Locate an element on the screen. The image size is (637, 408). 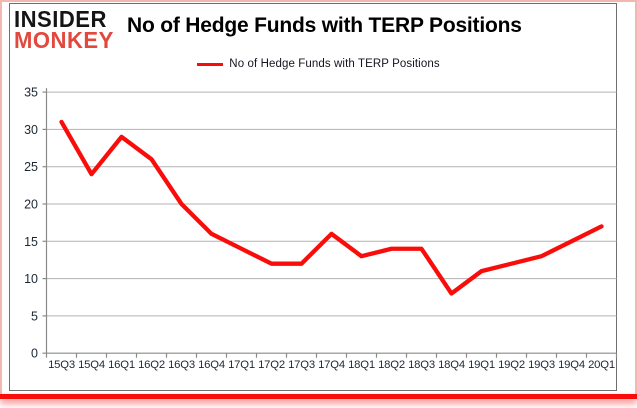
logo-text-insider: INSIDER is located at coordinates (60, 19).